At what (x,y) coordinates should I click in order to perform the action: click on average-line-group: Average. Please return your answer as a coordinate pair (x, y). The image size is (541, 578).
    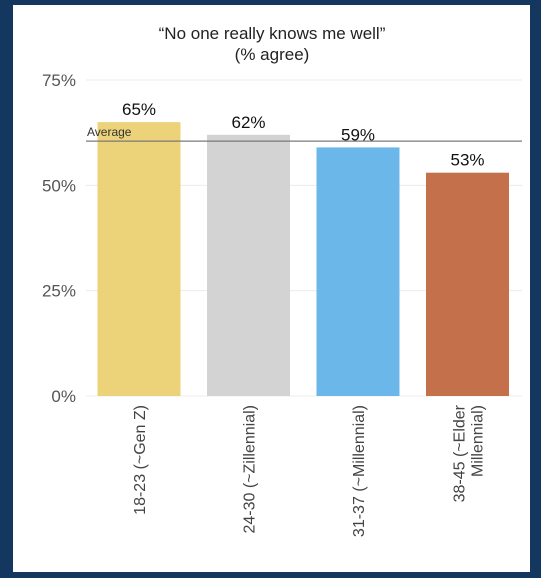
    Looking at the image, I should click on (304, 133).